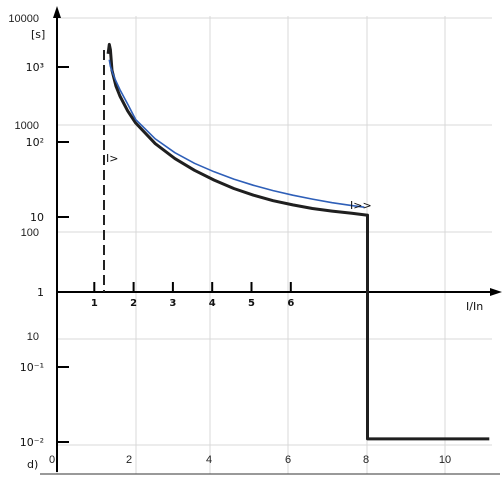  I want to click on y-axis-arrow-icon, so click(57, 12).